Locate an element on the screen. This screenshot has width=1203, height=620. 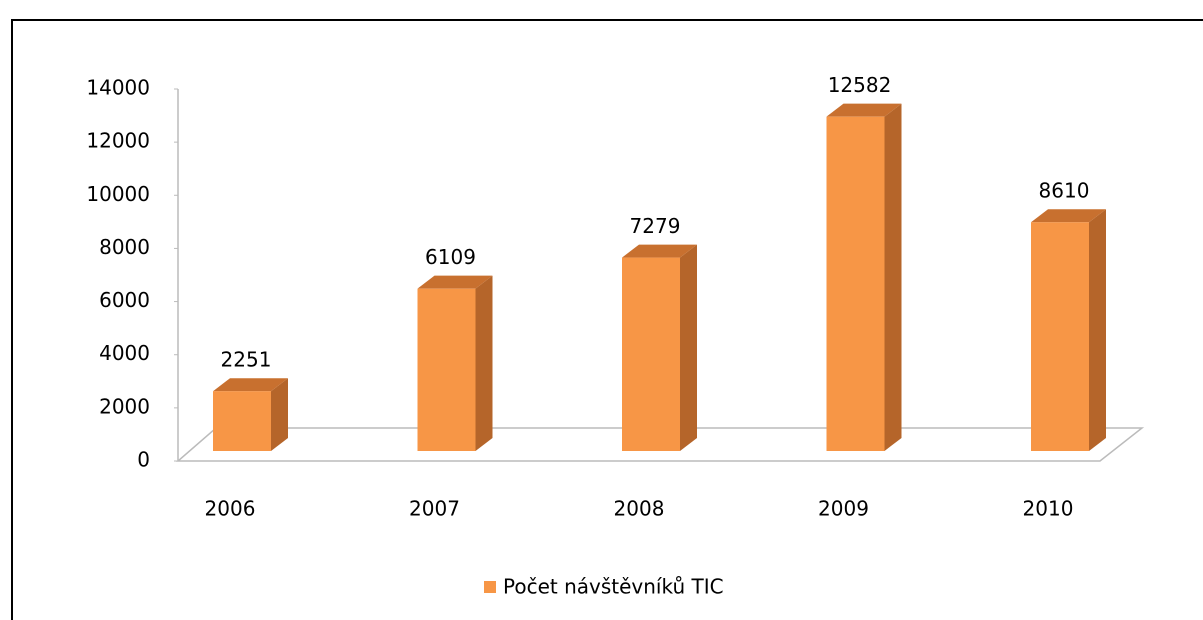
y-tick-label: 2000 is located at coordinates (124, 406).